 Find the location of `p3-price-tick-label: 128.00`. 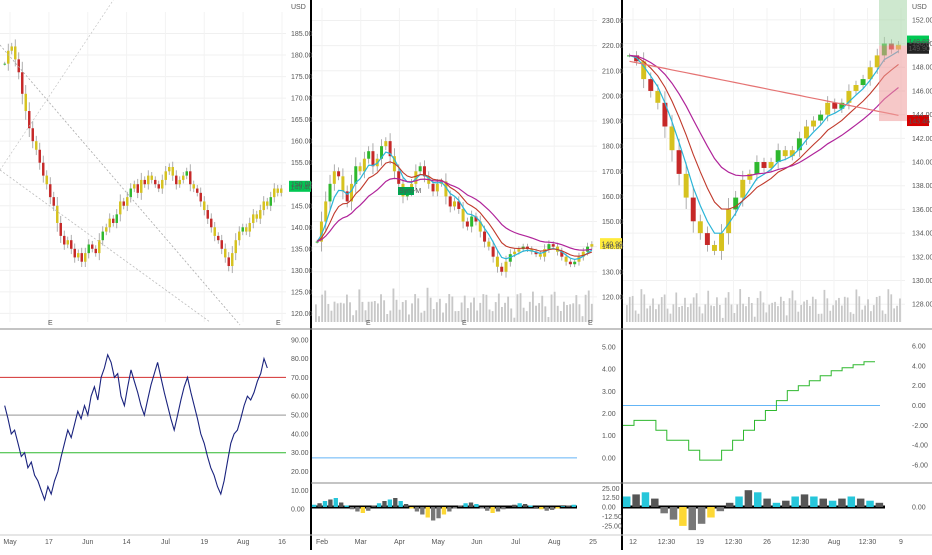

p3-price-tick-label: 128.00 is located at coordinates (922, 305).